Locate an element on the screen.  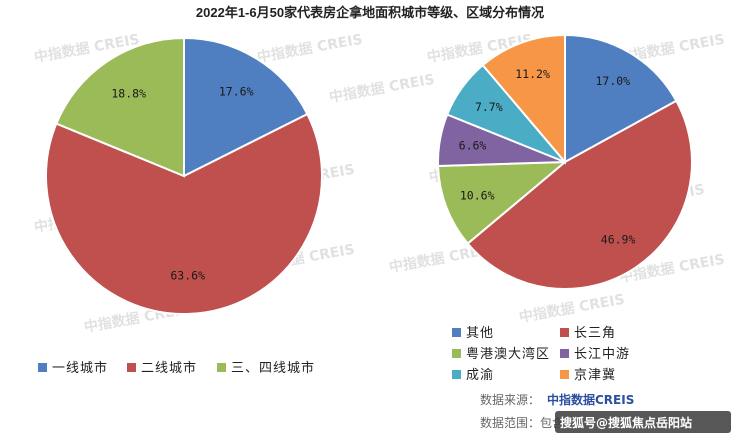
slice-data-label: 11.2% is located at coordinates (532, 74).